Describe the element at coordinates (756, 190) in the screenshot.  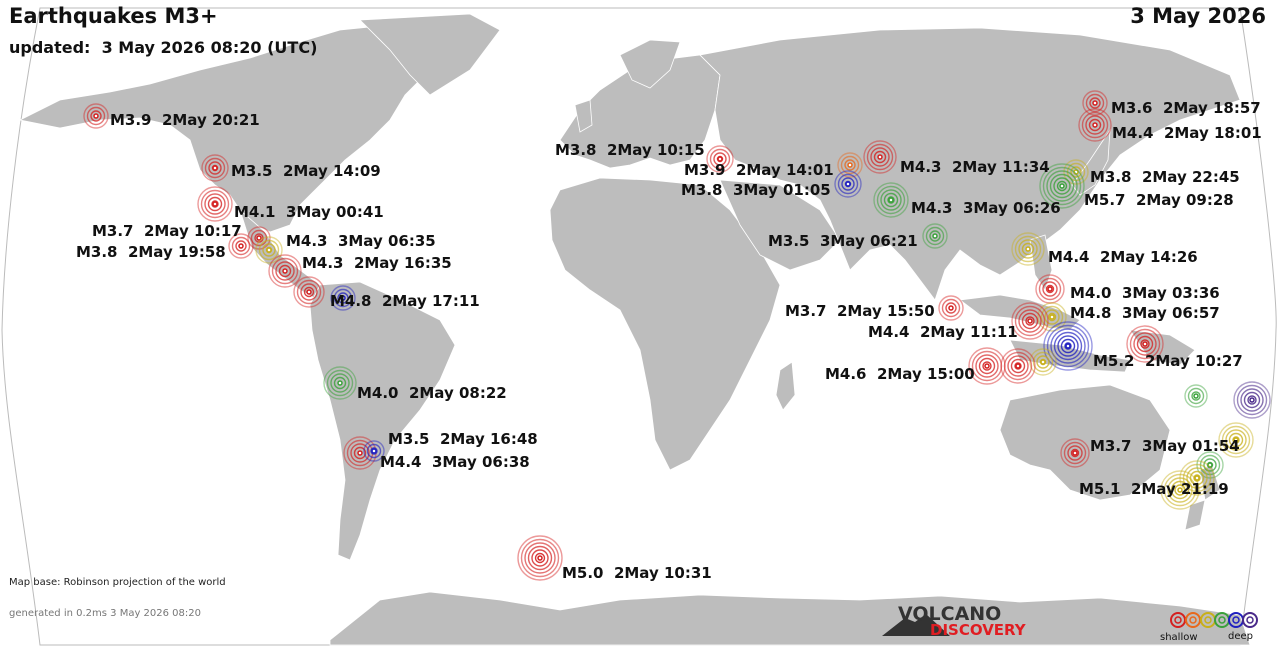
I see `quake-label: M3.8 3May 01:05` at that location.